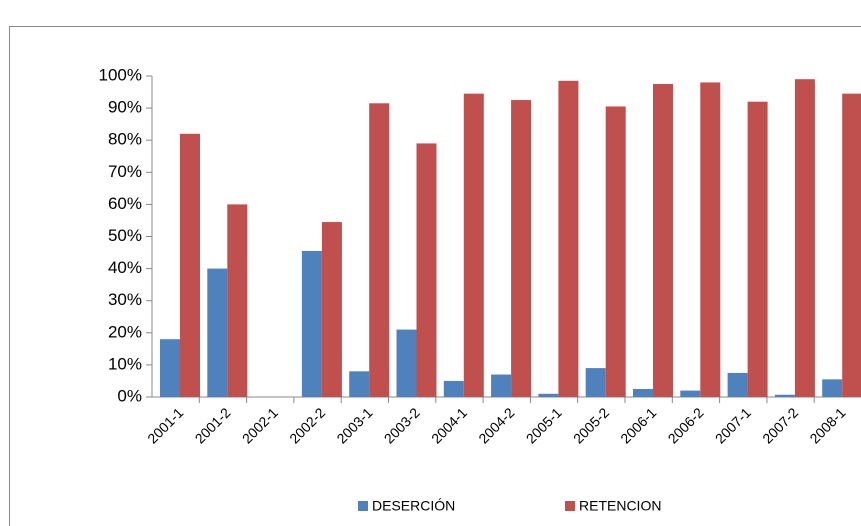 This screenshot has height=526, width=861. Describe the element at coordinates (125, 171) in the screenshot. I see `y-tick-label: 70%` at that location.